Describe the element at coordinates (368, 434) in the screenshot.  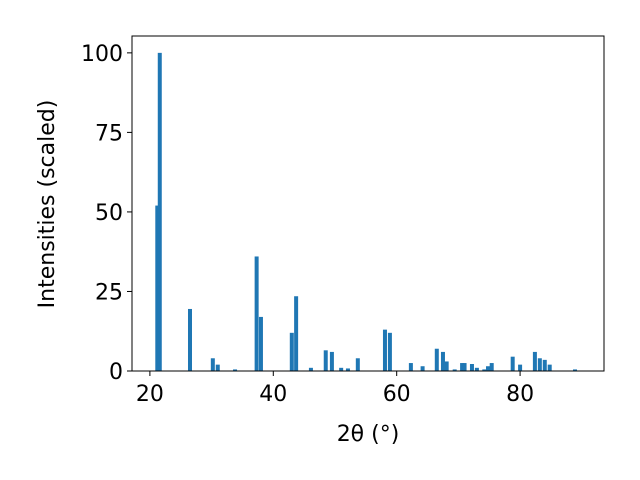
I see `x-axis-label: 2θ (°)` at that location.